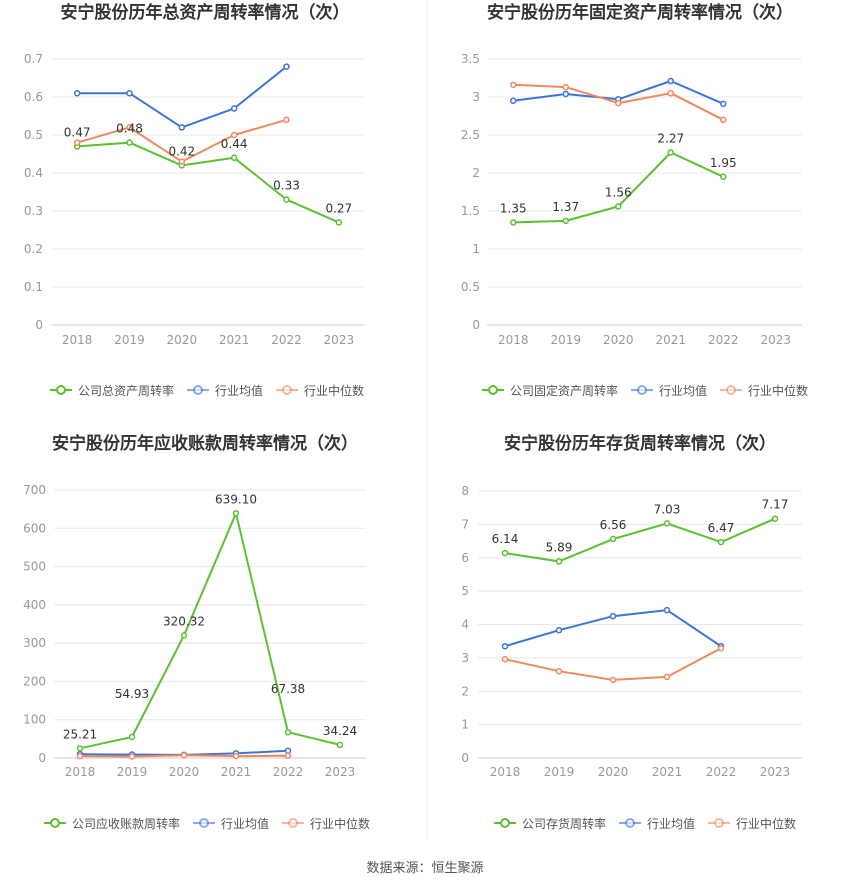 The width and height of the screenshot is (850, 891). I want to click on data-label: 0.48, so click(129, 129).